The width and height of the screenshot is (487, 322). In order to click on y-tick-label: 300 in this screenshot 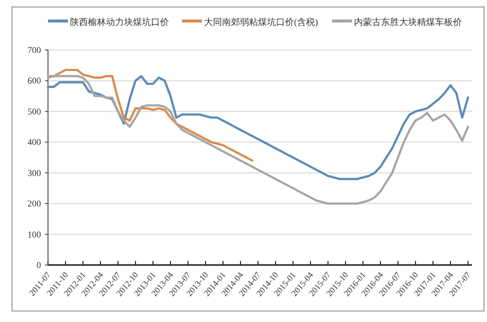, I will do `click(35, 173)`.